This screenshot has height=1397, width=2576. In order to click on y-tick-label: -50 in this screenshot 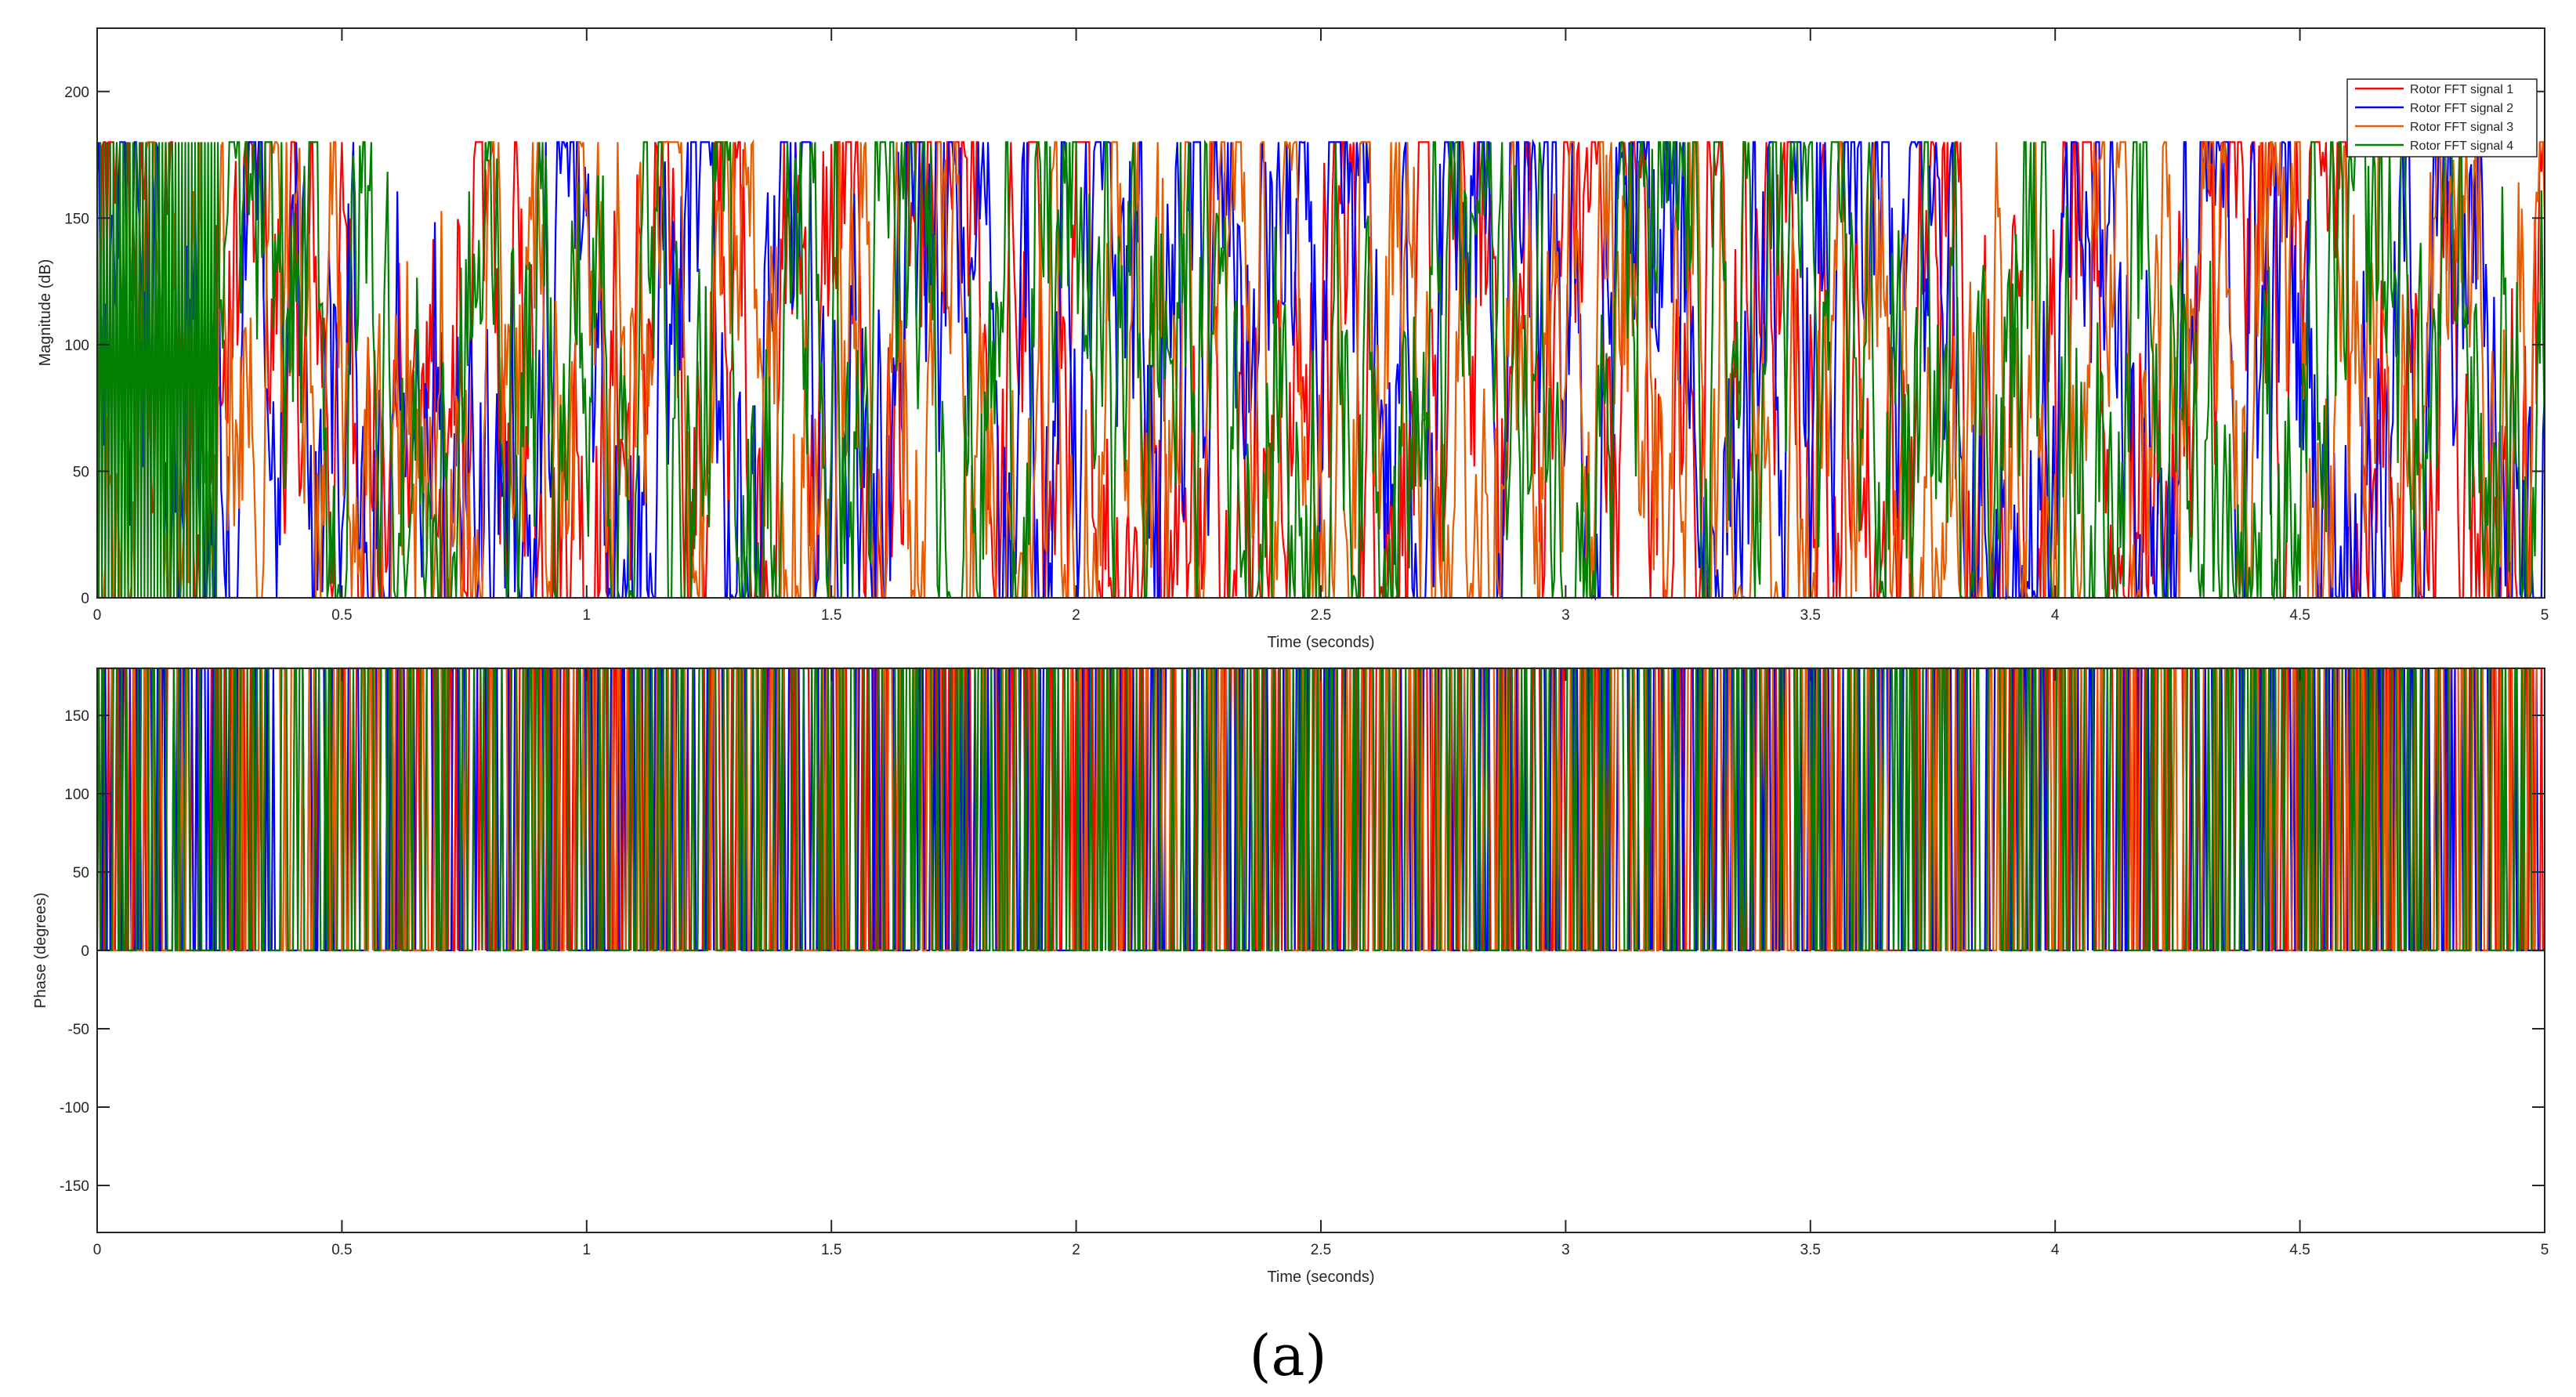, I will do `click(79, 1030)`.